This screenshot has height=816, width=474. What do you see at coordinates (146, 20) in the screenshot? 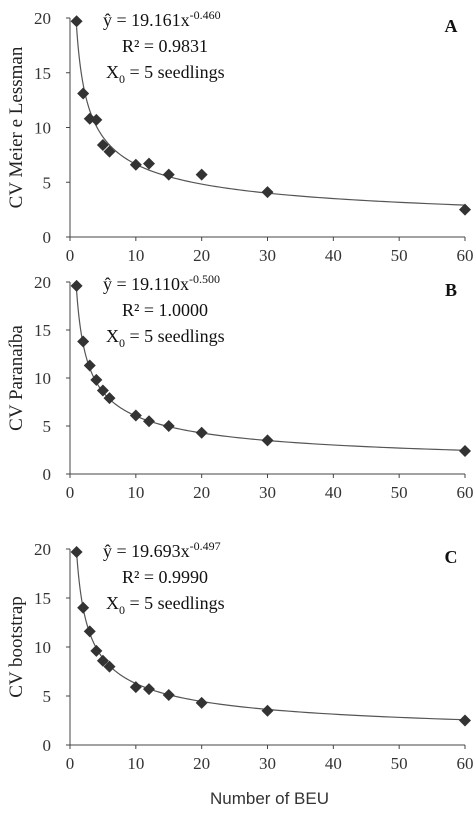
I see `equation-main: ŷ = 19.161x` at bounding box center [146, 20].